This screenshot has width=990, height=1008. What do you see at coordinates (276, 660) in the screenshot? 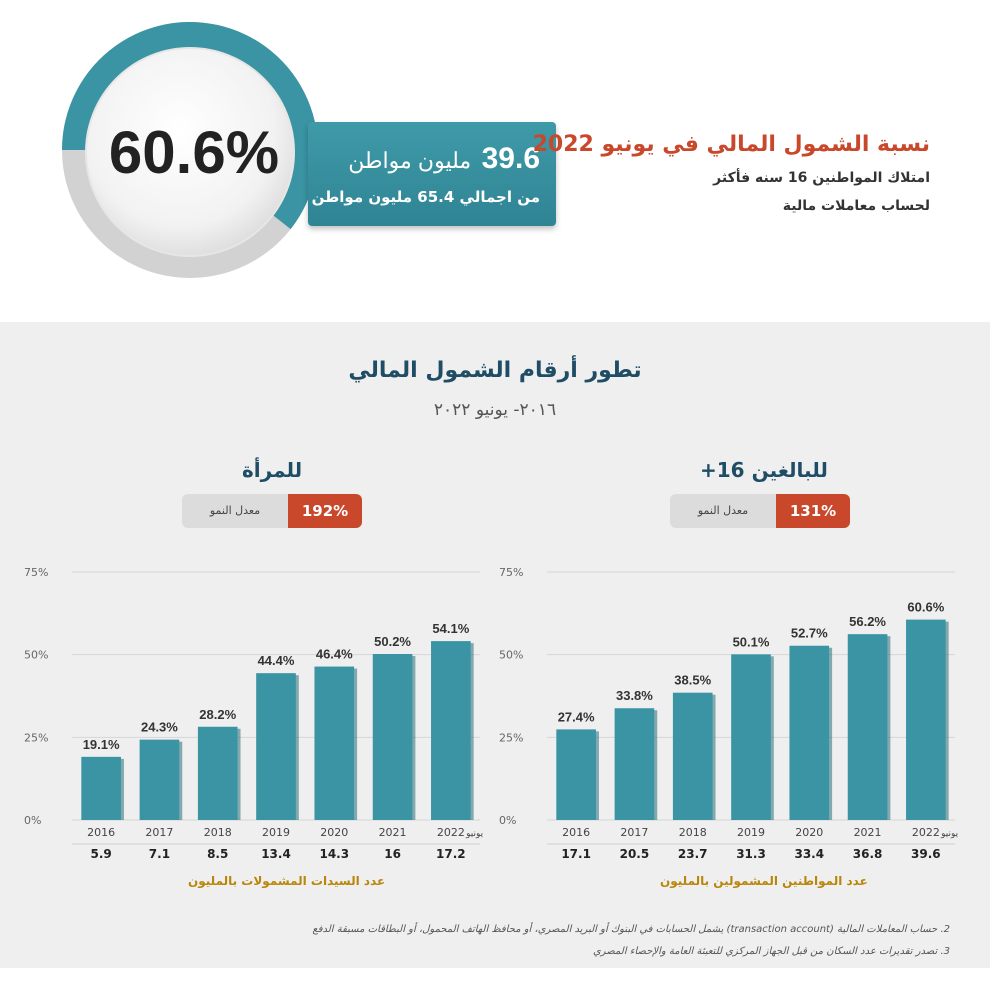
I see `women-value-label: 44.4%` at bounding box center [276, 660].